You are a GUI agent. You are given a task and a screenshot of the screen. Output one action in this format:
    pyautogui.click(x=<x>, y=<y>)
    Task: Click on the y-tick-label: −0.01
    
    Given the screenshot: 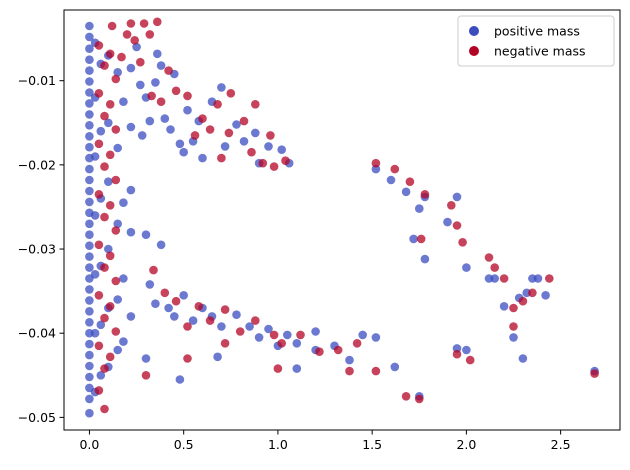 What is the action you would take?
    pyautogui.click(x=37, y=80)
    